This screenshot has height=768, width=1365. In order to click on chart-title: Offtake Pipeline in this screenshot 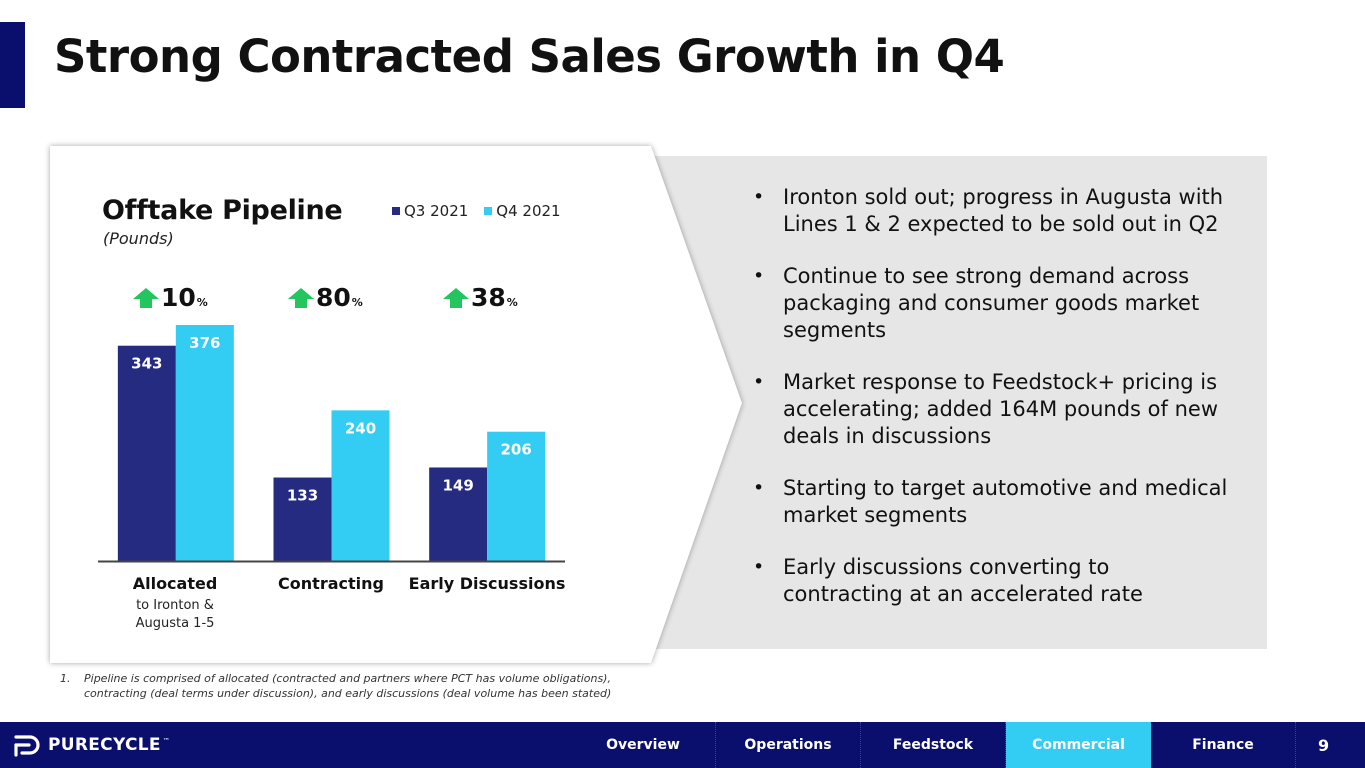, I will do `click(222, 210)`.